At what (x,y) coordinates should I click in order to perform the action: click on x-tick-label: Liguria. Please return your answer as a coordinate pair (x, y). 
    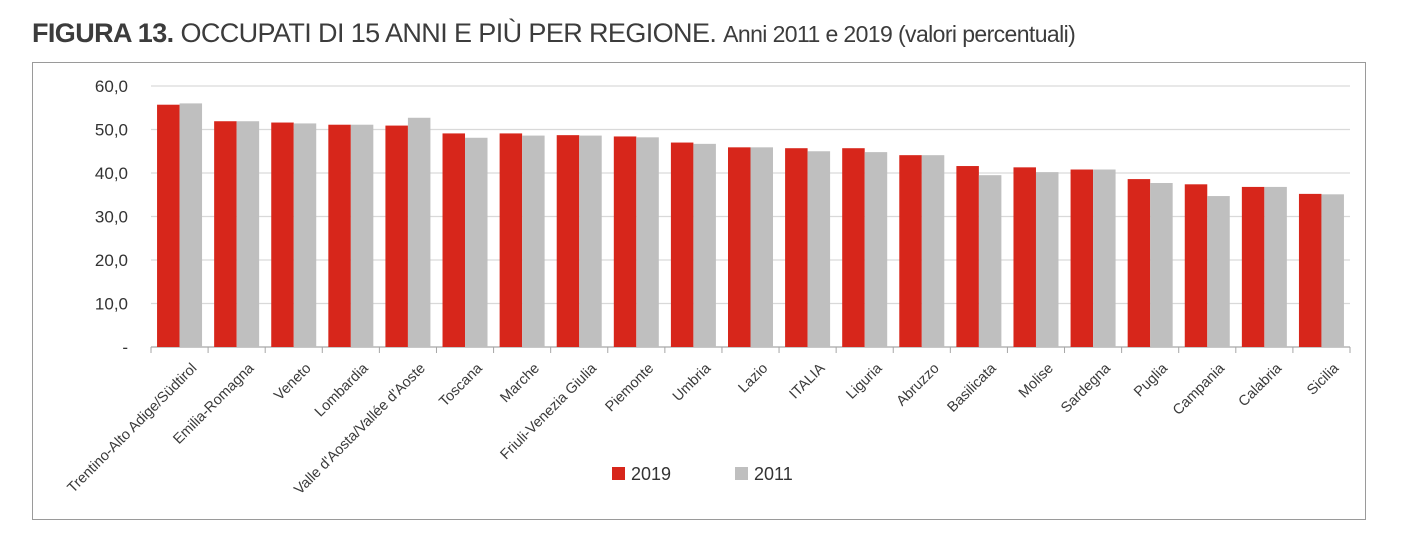
    Looking at the image, I should click on (864, 381).